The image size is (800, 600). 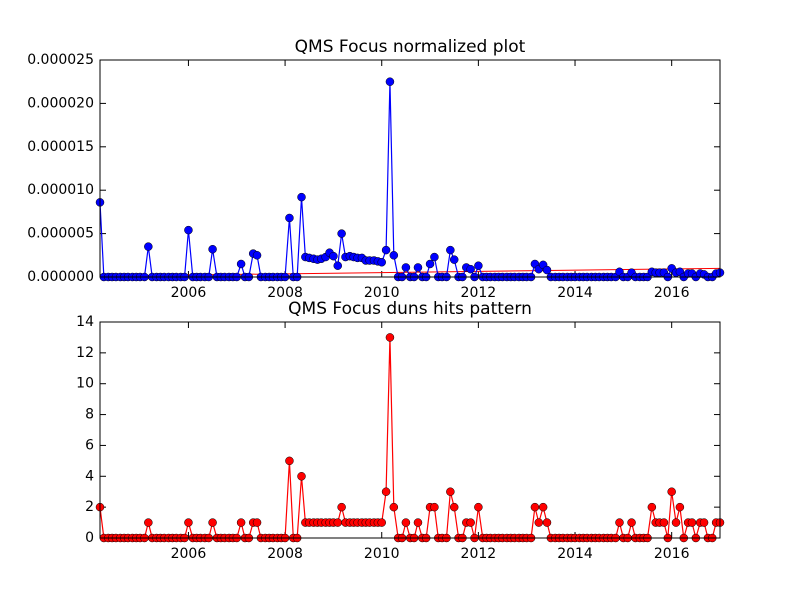 I want to click on y-tick-label: 0.000015, so click(x=60, y=147).